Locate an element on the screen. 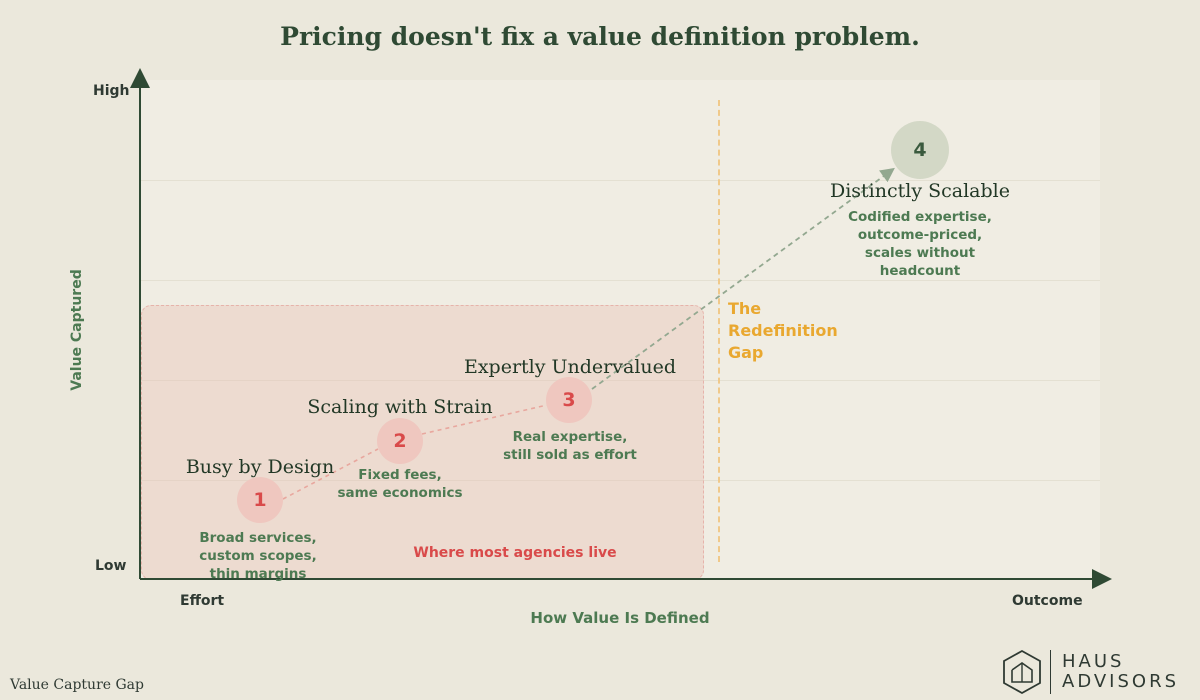 This screenshot has height=700, width=1200. stage-desc-line: scales without is located at coordinates (920, 253).